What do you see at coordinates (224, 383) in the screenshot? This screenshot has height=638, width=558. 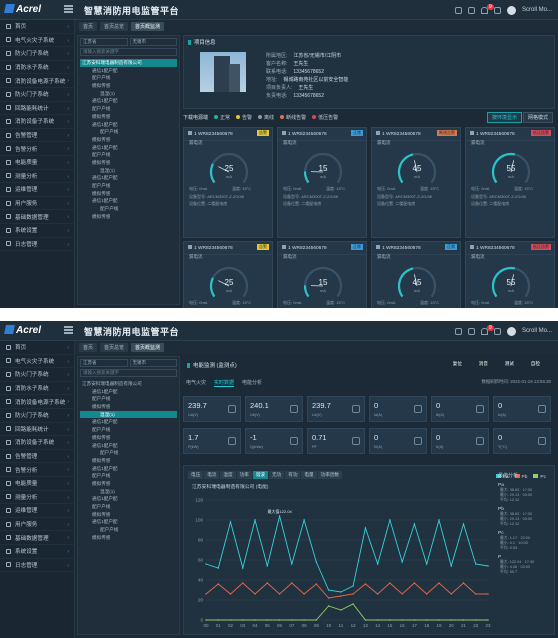 I see `subtab-realtime: 实时数据` at bounding box center [224, 383].